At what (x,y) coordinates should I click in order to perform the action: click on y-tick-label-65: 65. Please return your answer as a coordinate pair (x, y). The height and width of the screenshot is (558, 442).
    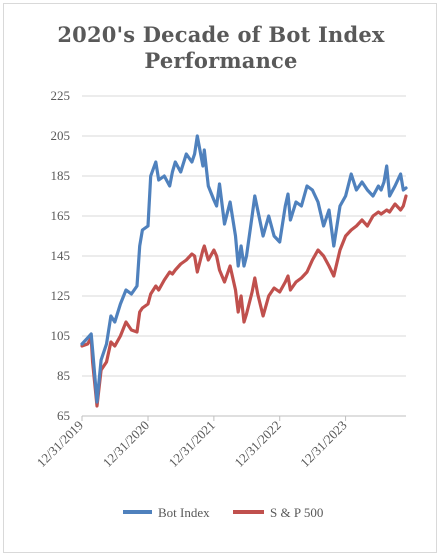
    Looking at the image, I should click on (63, 415).